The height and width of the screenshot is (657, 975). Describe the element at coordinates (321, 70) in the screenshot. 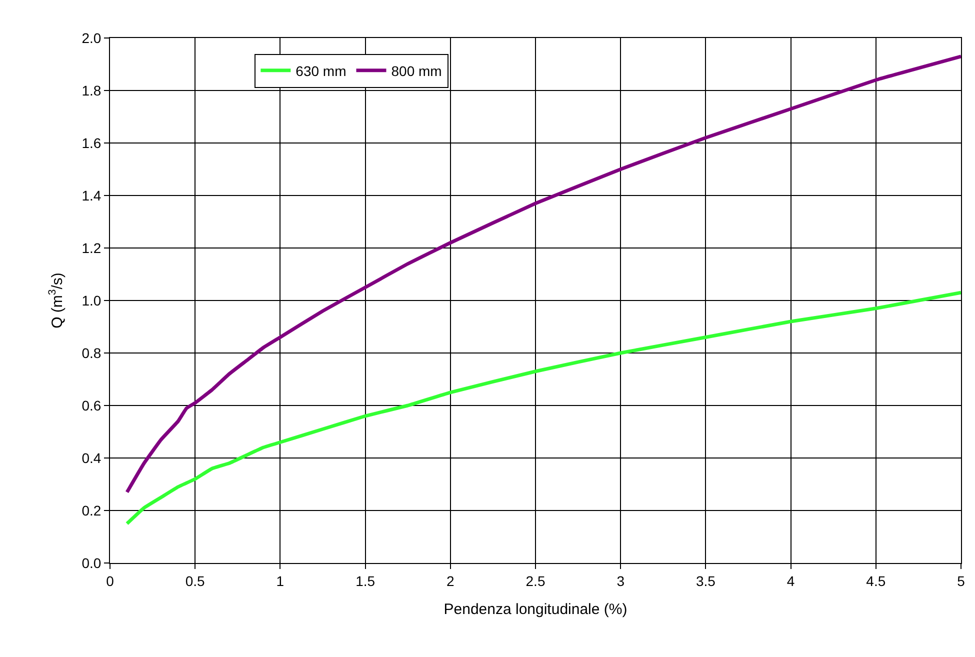

I see `legend-label: 630 mm` at that location.